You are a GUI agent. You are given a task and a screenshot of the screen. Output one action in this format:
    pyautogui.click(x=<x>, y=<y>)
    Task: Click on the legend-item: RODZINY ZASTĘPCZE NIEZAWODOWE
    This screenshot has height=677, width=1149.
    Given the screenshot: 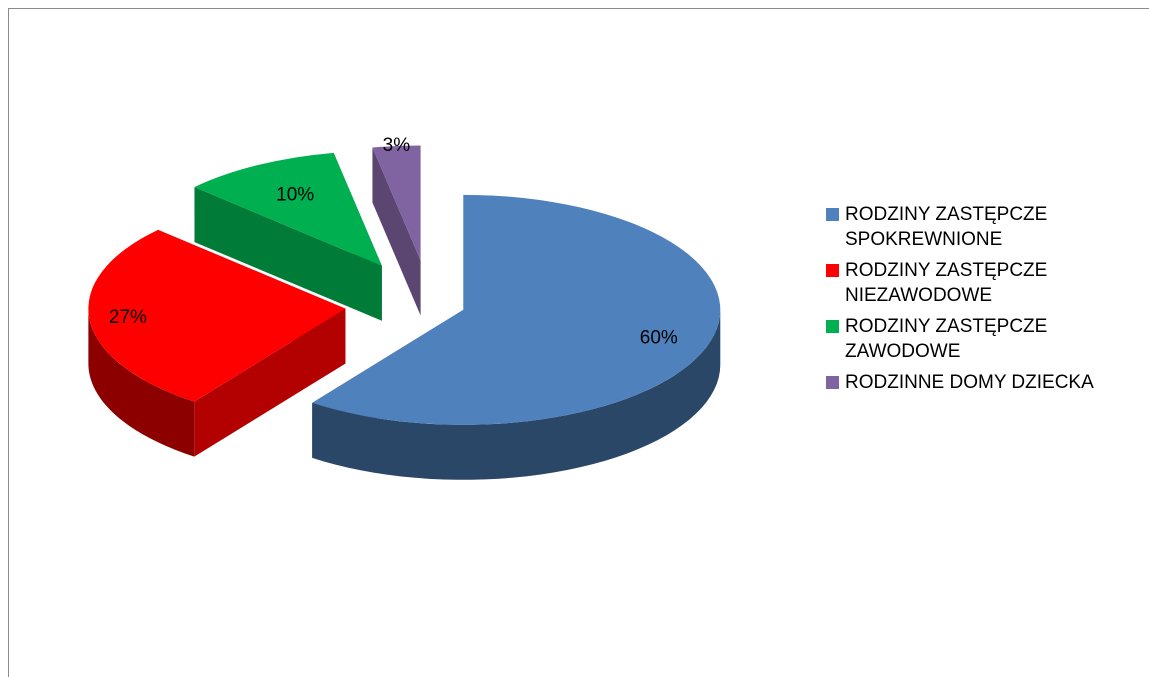 What is the action you would take?
    pyautogui.click(x=976, y=283)
    